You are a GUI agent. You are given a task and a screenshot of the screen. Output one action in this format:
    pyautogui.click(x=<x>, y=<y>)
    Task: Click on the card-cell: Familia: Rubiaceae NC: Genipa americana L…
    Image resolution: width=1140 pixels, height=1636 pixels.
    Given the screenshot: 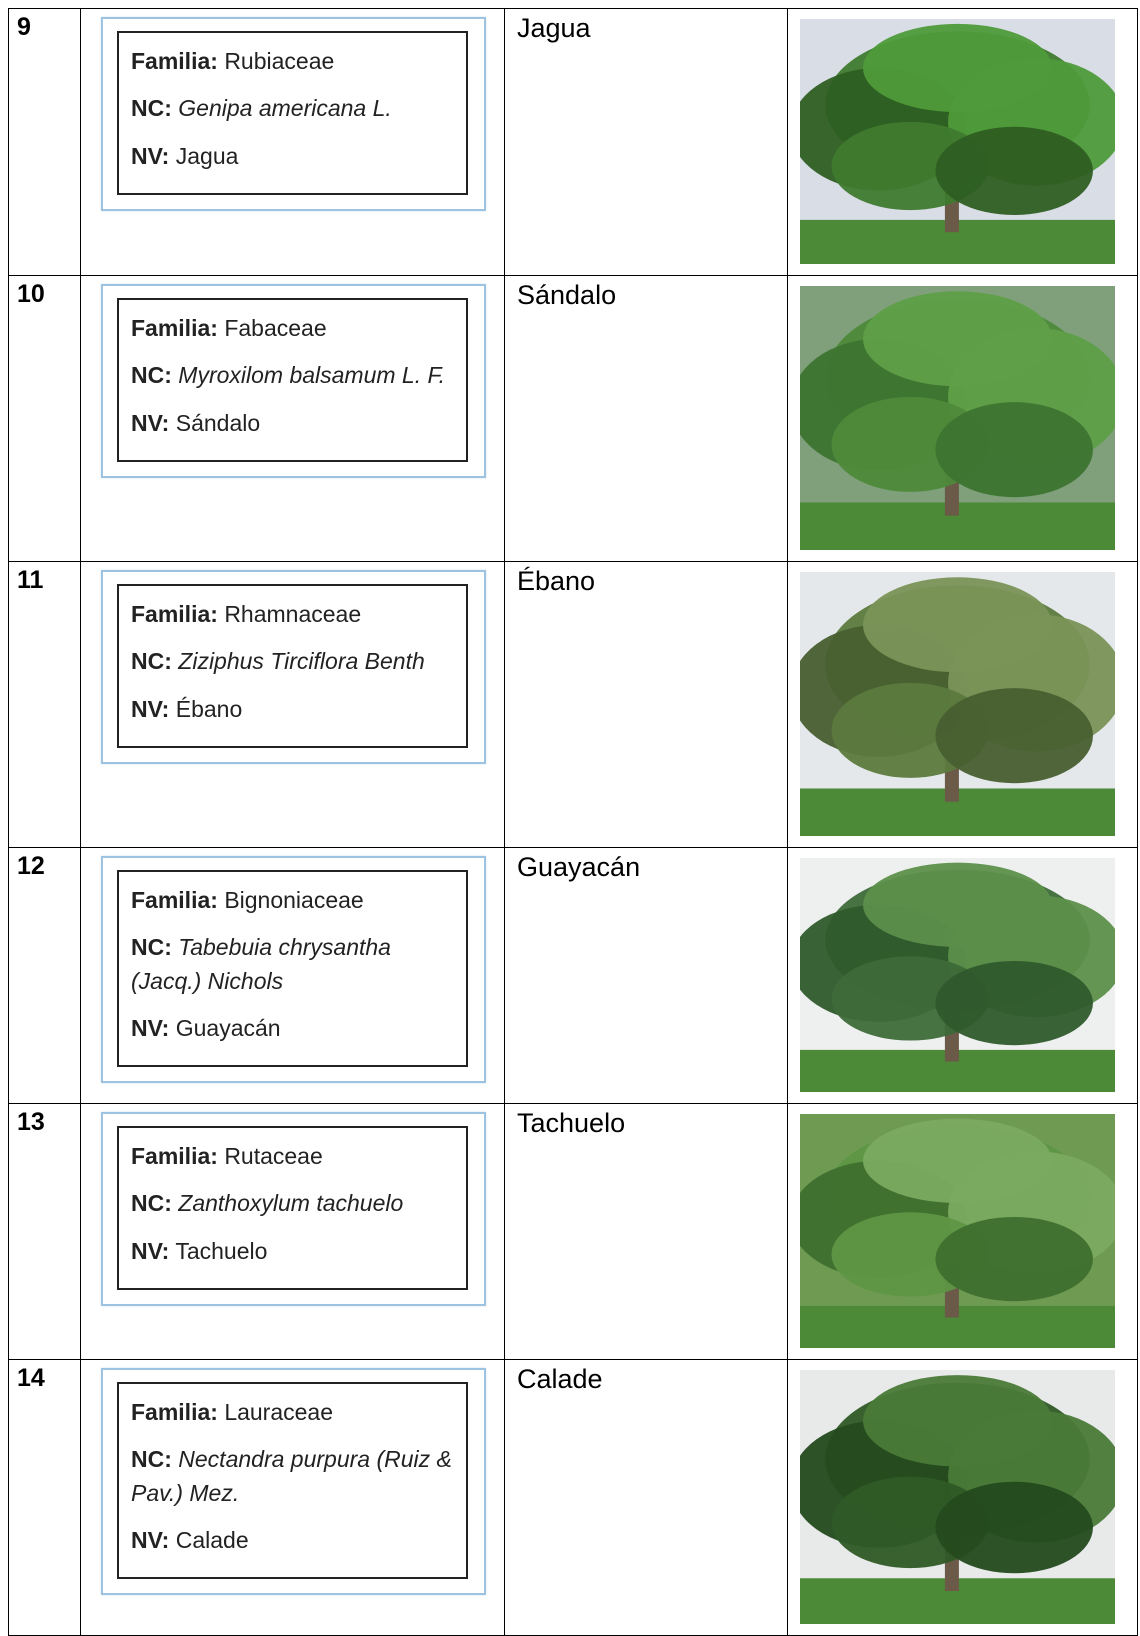 What is the action you would take?
    pyautogui.click(x=292, y=142)
    